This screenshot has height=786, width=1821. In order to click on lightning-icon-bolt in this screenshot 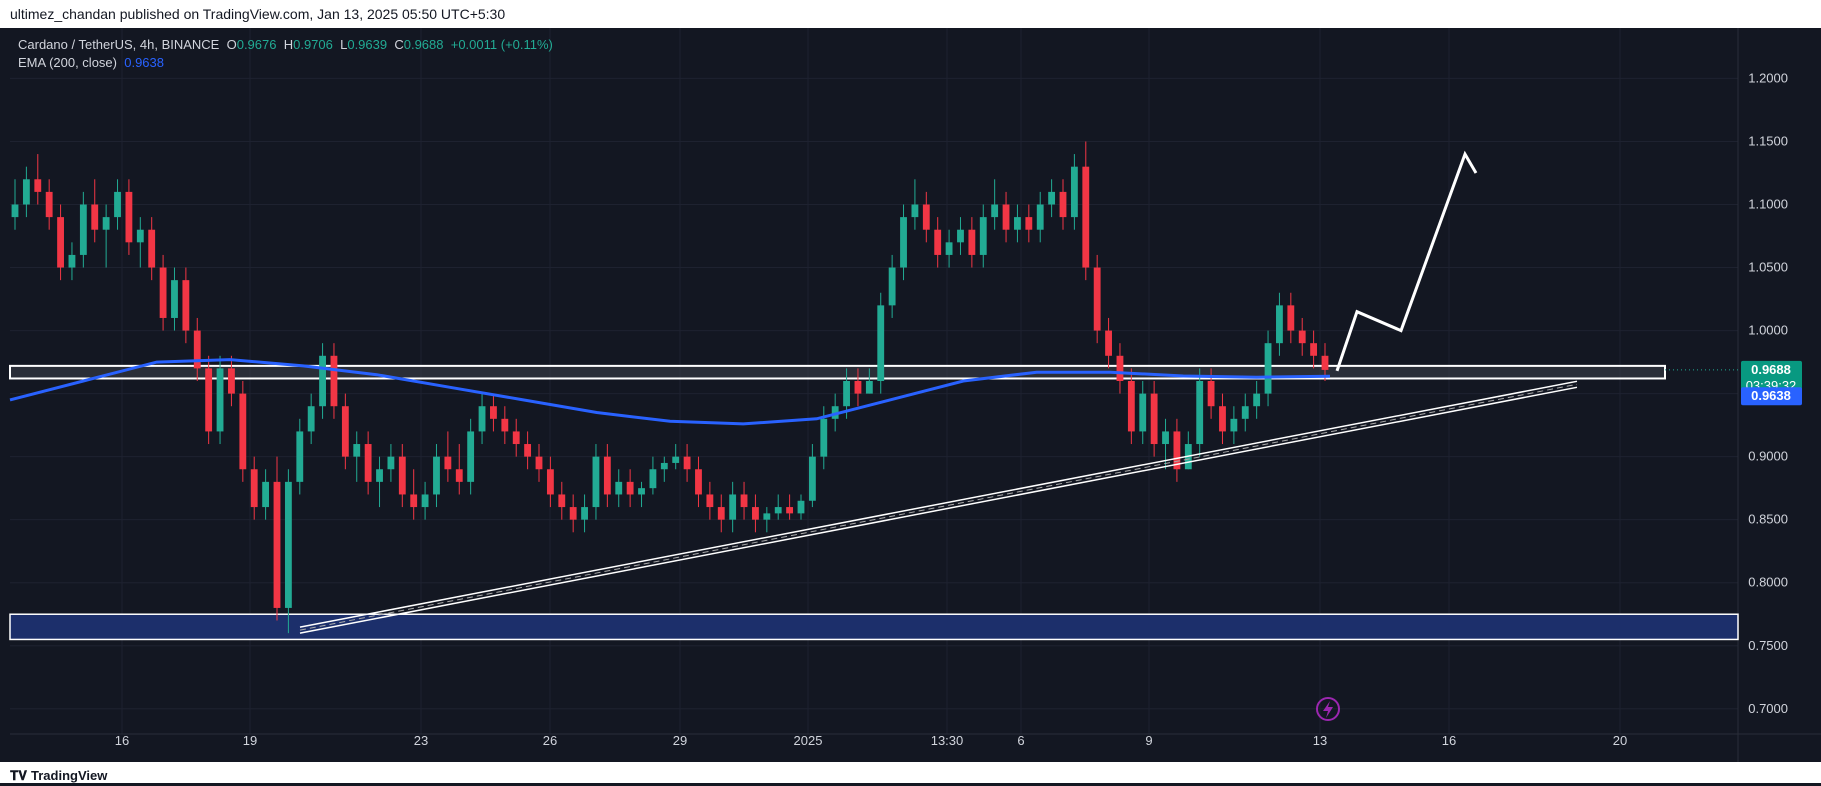, I will do `click(1328, 709)`.